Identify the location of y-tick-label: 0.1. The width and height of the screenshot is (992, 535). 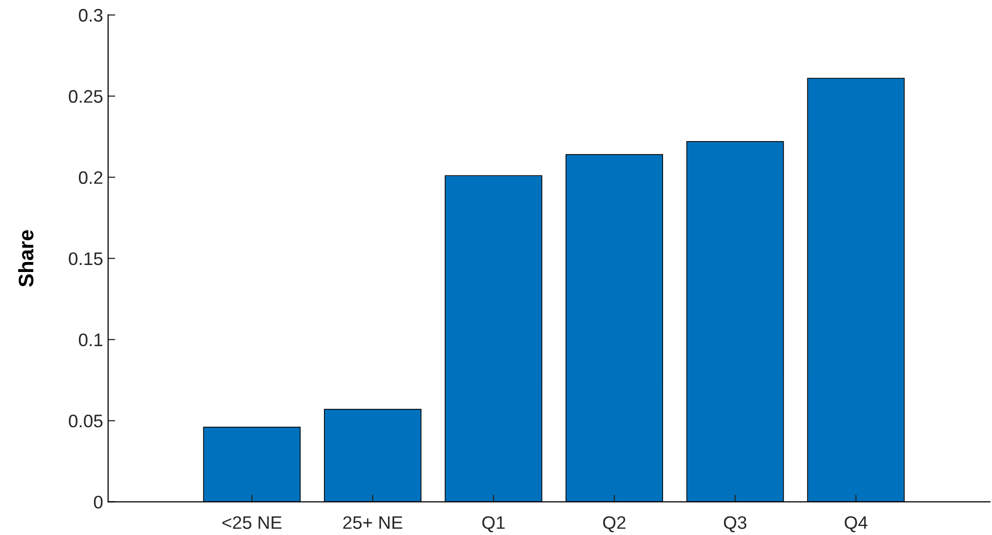
(90, 339).